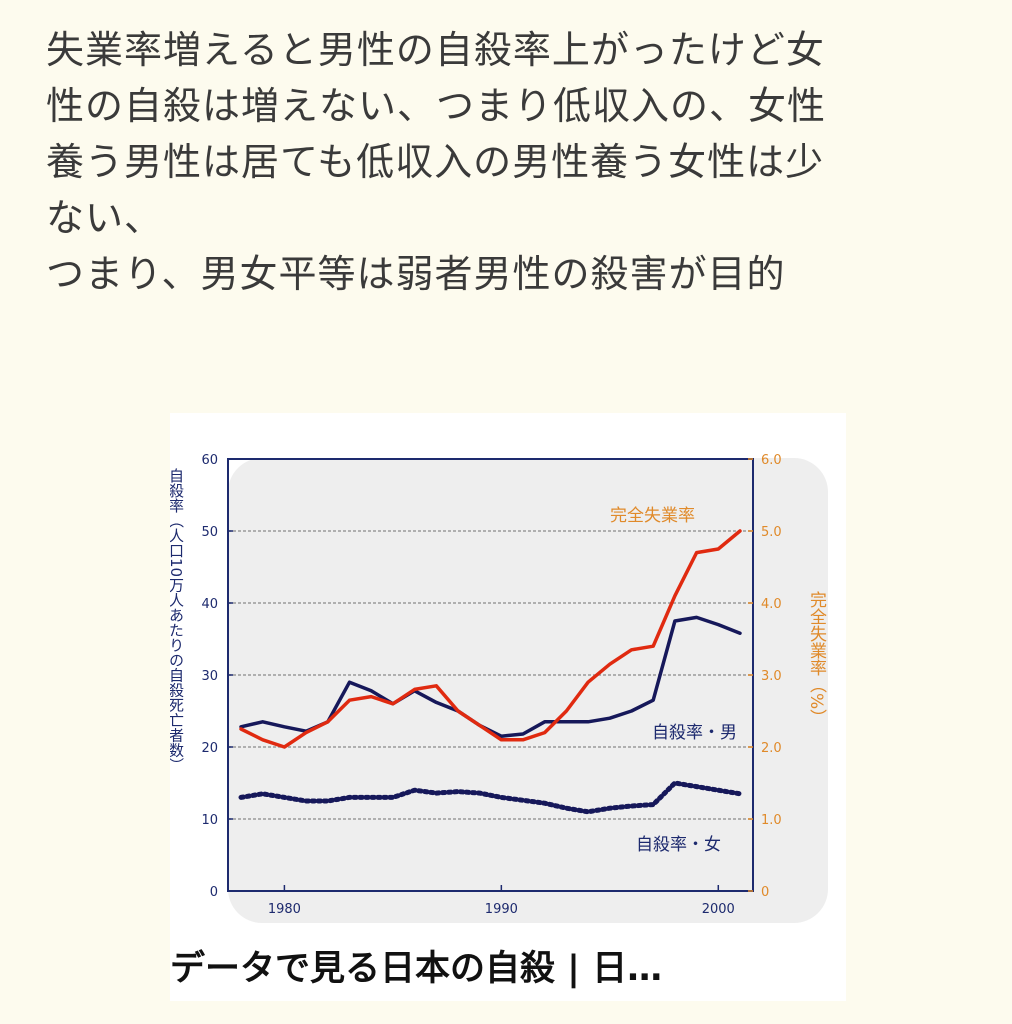 This screenshot has height=1024, width=1012. What do you see at coordinates (771, 676) in the screenshot?
I see `right-tick-label: 3.0` at bounding box center [771, 676].